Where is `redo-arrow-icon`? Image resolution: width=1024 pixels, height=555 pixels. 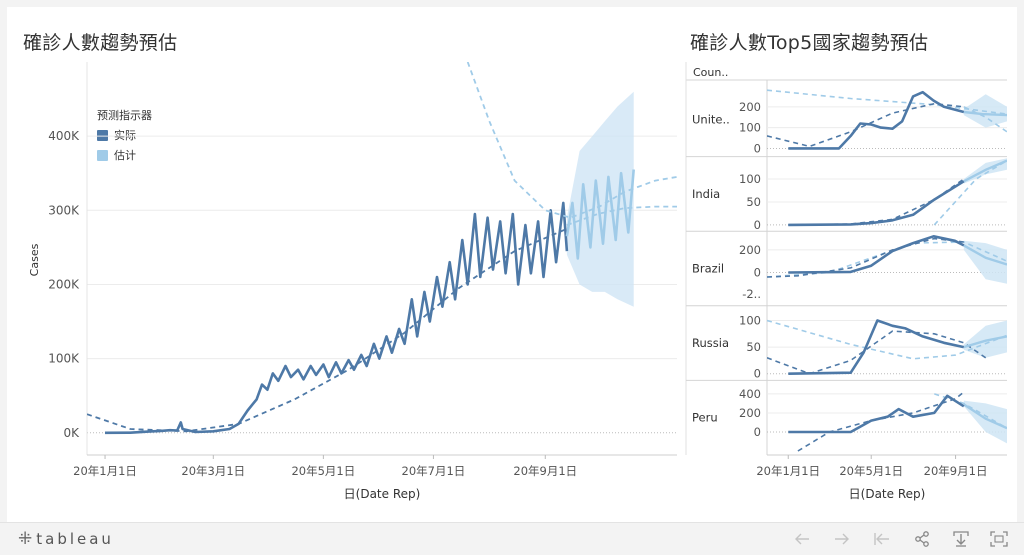
redo-arrow-icon is located at coordinates (842, 539).